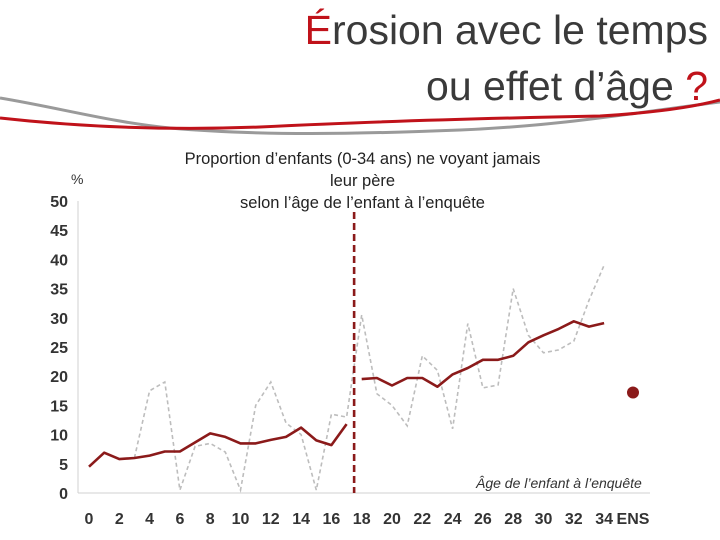 The width and height of the screenshot is (720, 540). I want to click on x-tick-label: 6, so click(179, 519).